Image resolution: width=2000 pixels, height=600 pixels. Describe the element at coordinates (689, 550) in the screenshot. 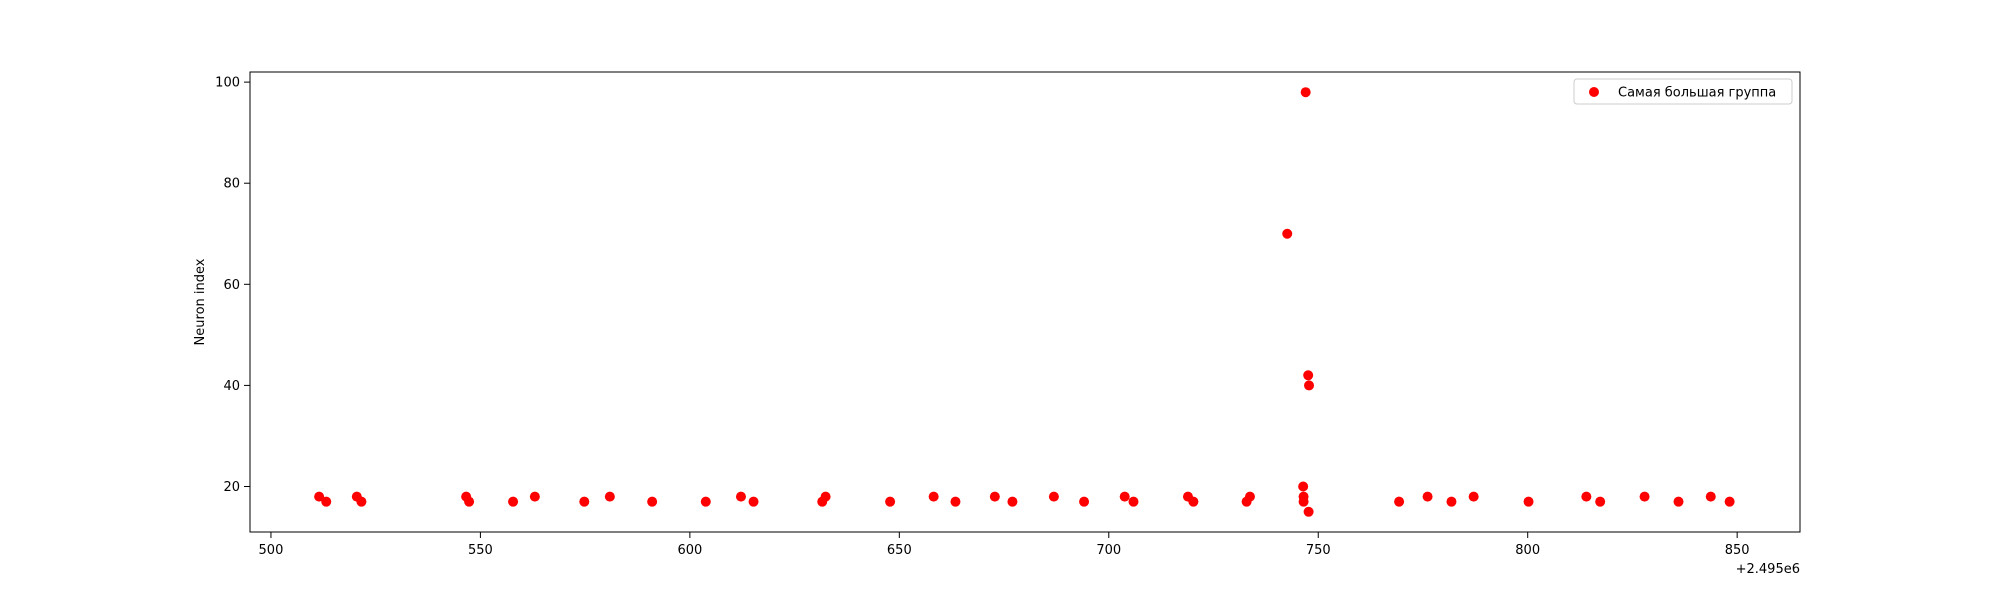

I see `x-tick-label: 600` at that location.